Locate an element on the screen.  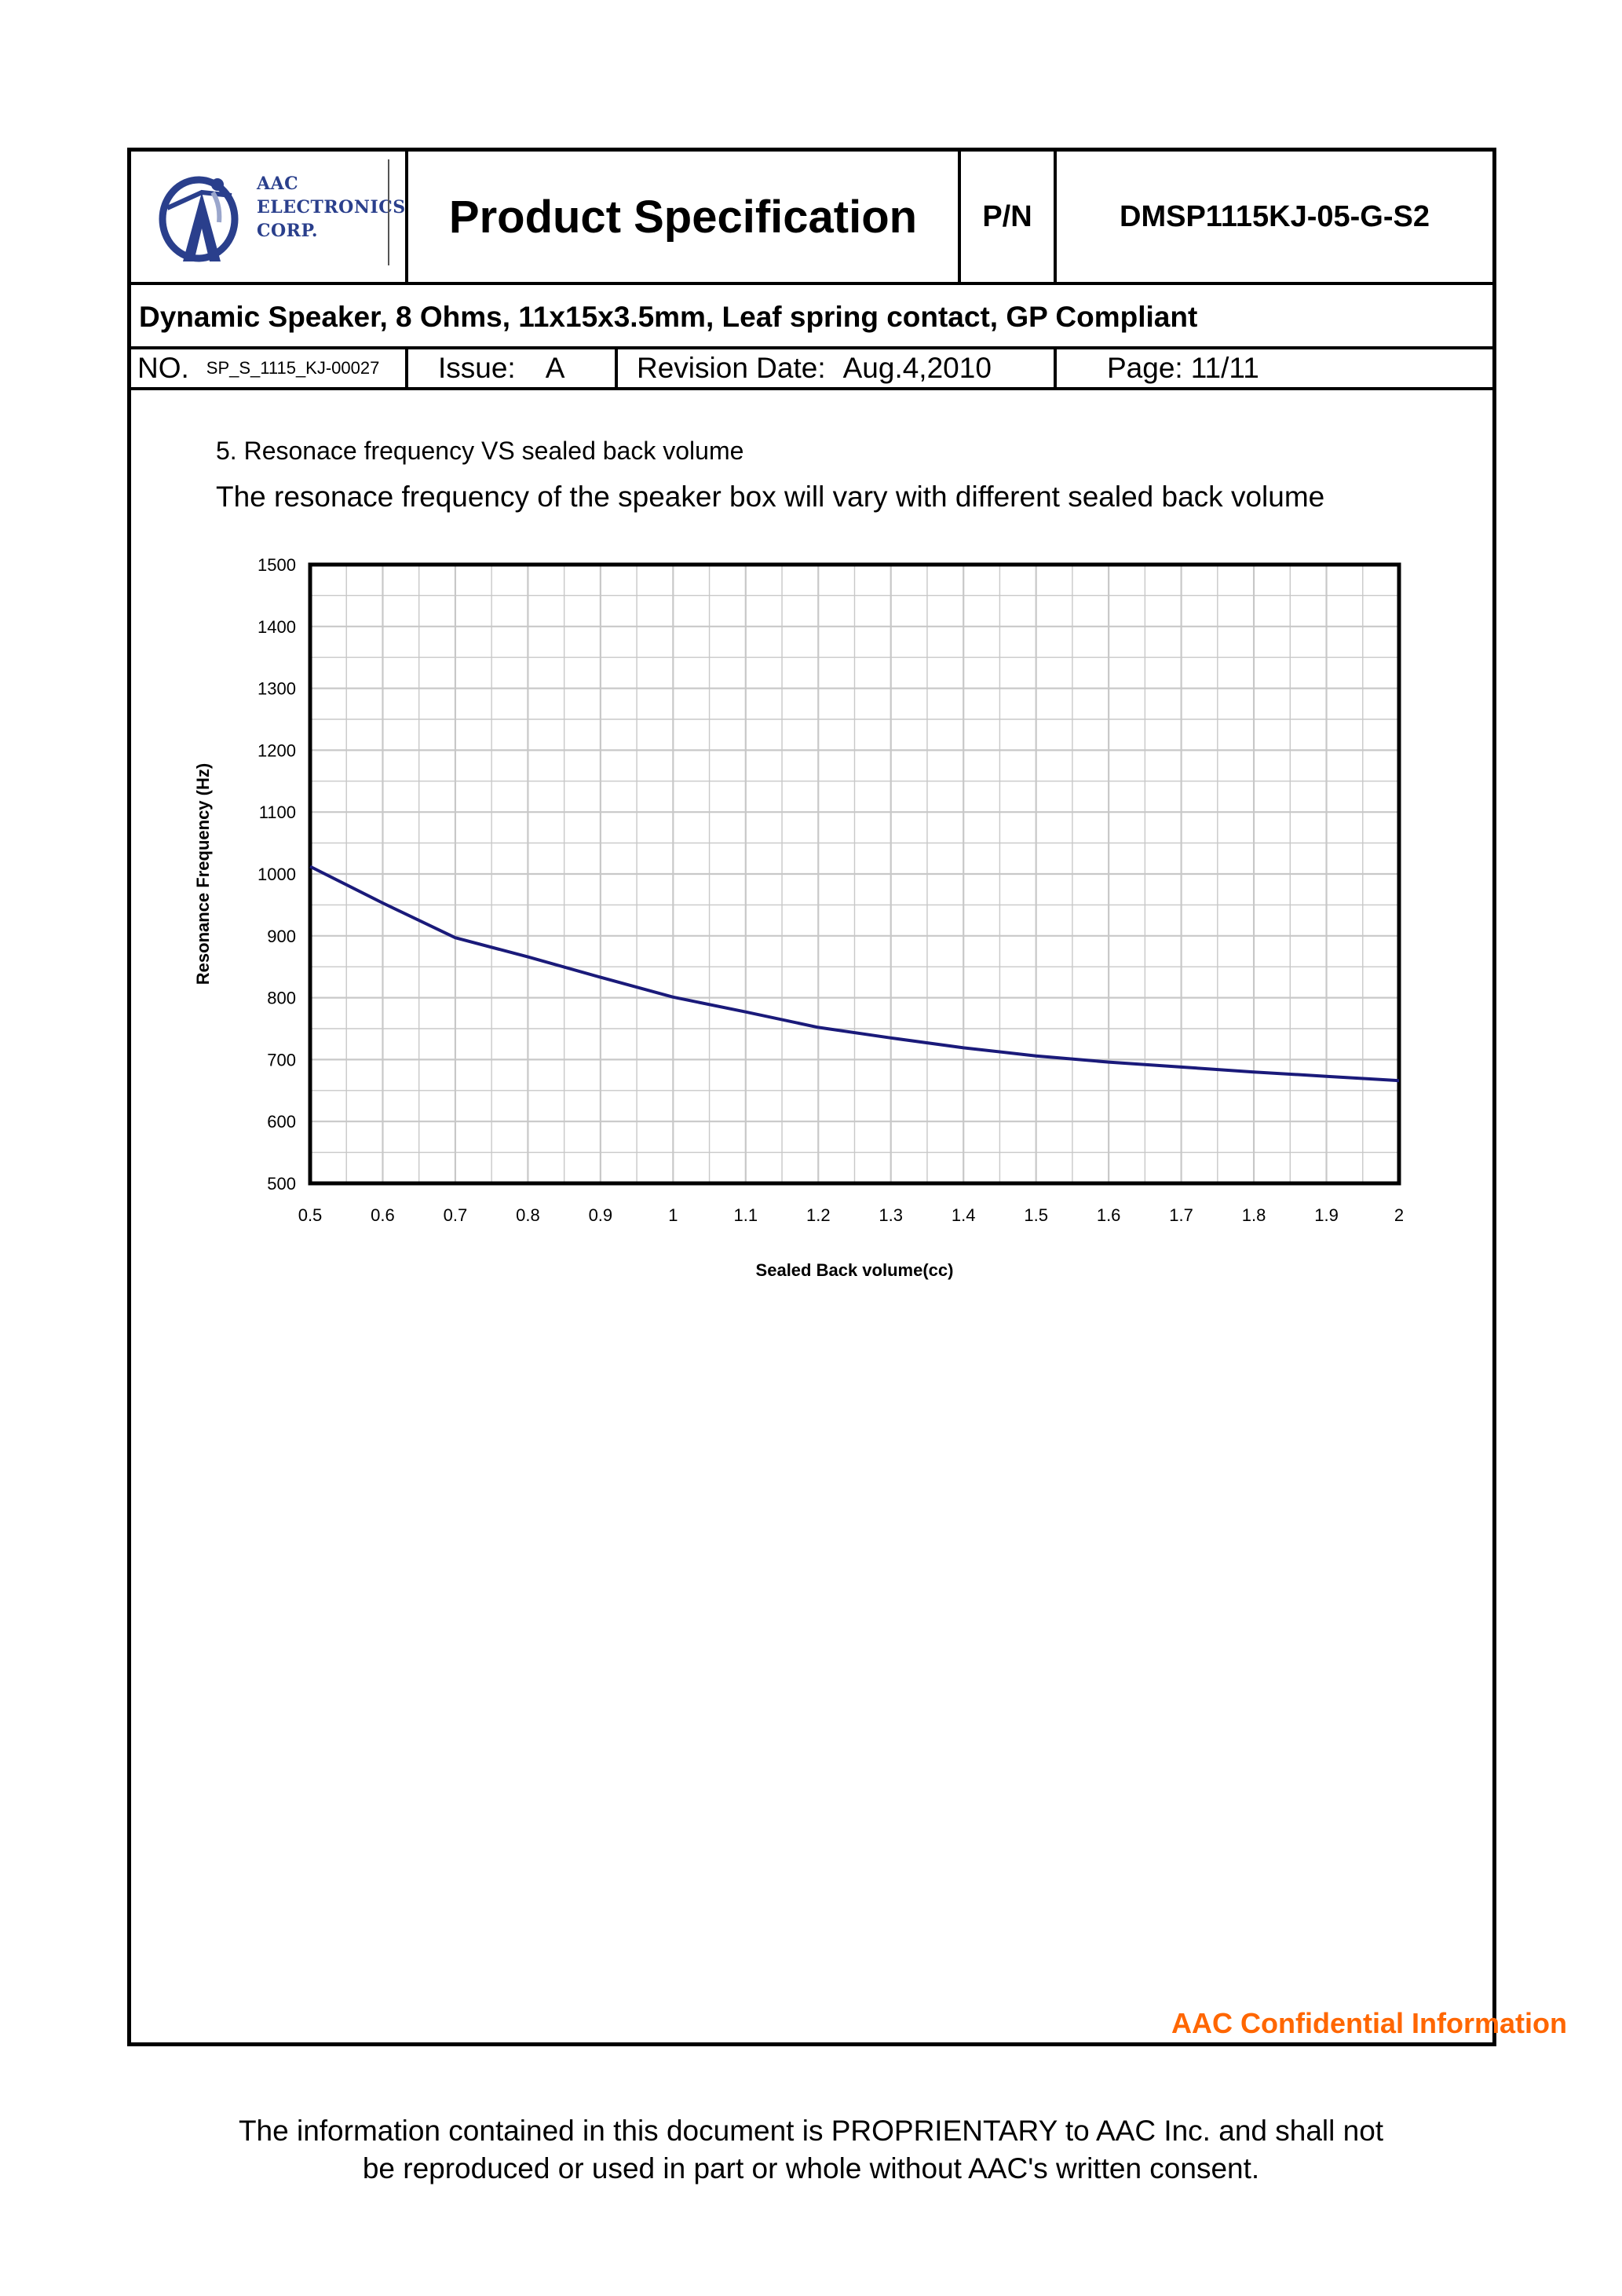
y-tick-label: 1200 is located at coordinates (277, 750).